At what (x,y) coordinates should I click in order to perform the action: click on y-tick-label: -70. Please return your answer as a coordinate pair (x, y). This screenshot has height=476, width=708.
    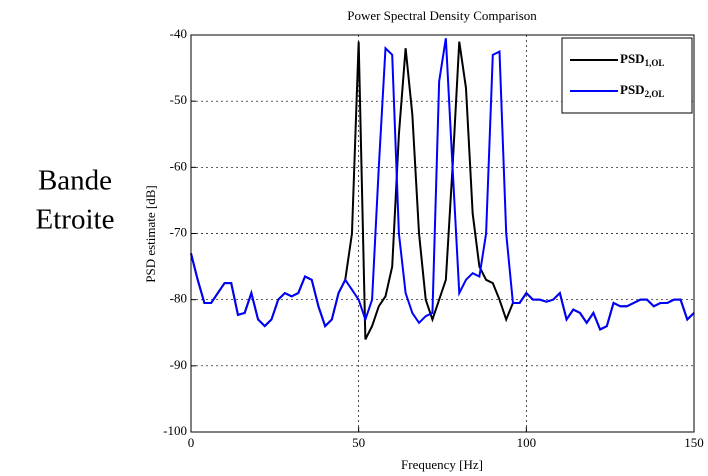
    Looking at the image, I should click on (178, 231).